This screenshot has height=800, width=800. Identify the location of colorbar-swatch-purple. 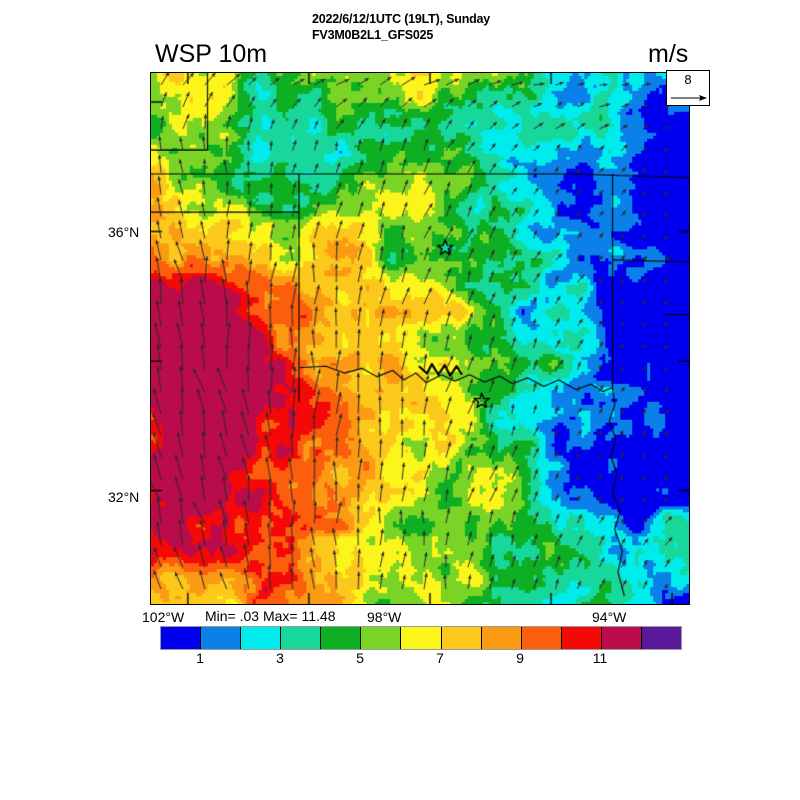
(661, 638).